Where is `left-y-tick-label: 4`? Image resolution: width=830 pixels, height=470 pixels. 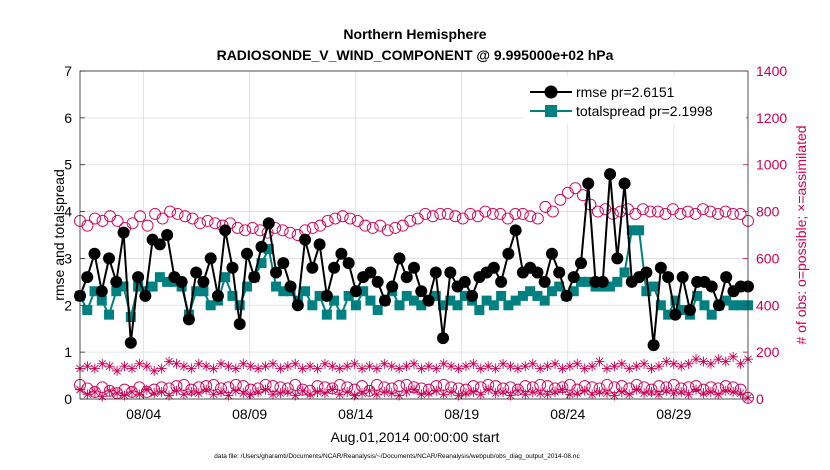 left-y-tick-label: 4 is located at coordinates (68, 212).